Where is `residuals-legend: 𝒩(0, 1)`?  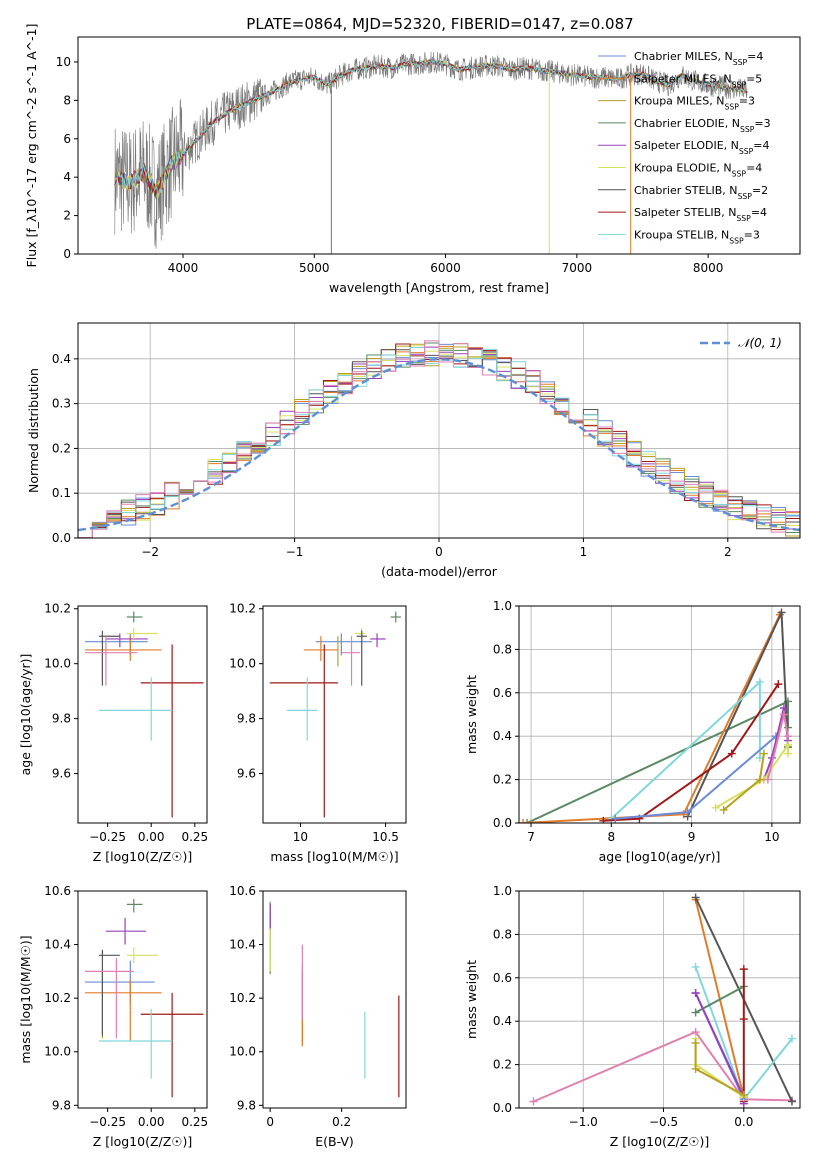 residuals-legend: 𝒩(0, 1) is located at coordinates (741, 343).